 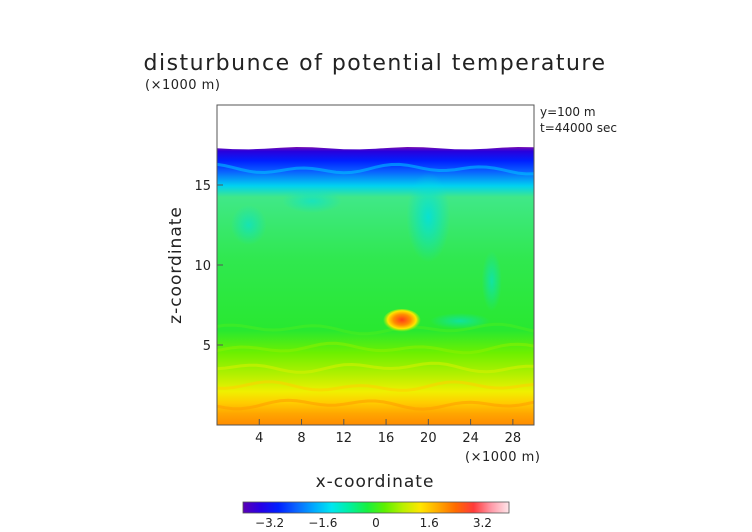 I want to click on x-tick-label: 28, so click(x=513, y=438).